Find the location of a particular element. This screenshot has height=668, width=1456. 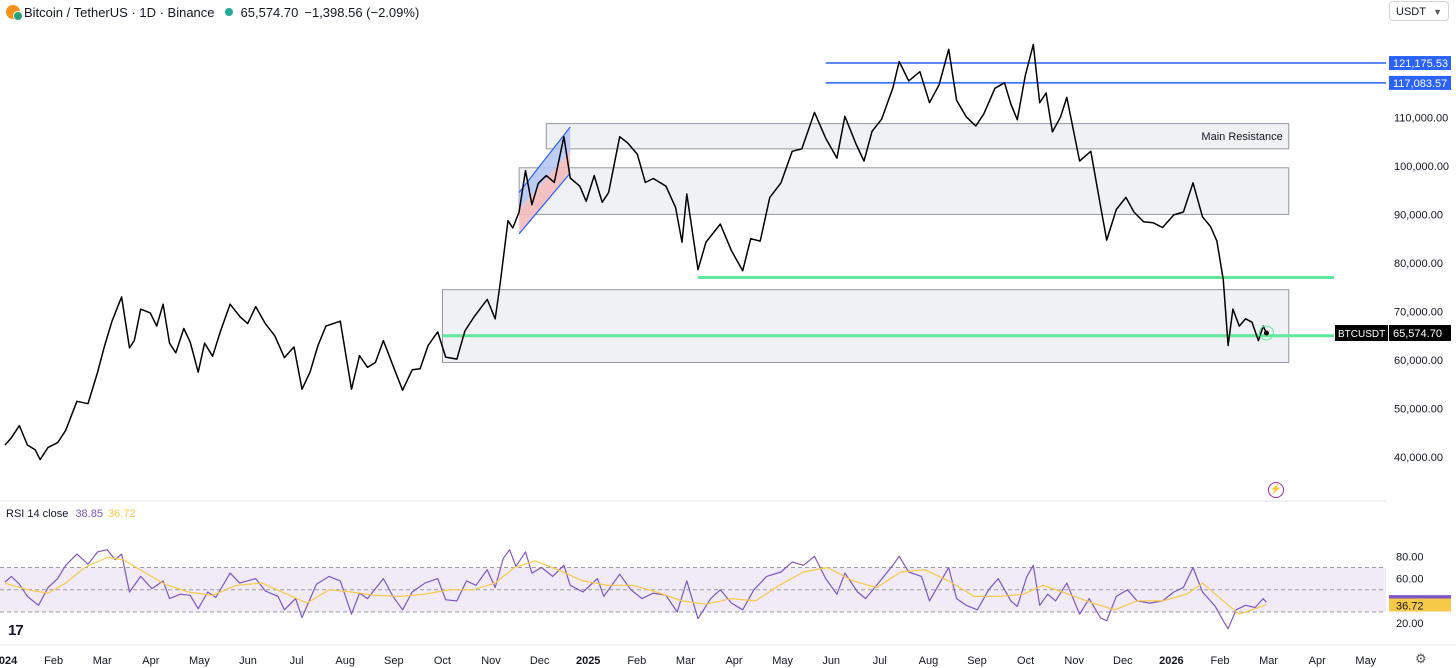

currency-selector: USDT ▼ is located at coordinates (1419, 11).